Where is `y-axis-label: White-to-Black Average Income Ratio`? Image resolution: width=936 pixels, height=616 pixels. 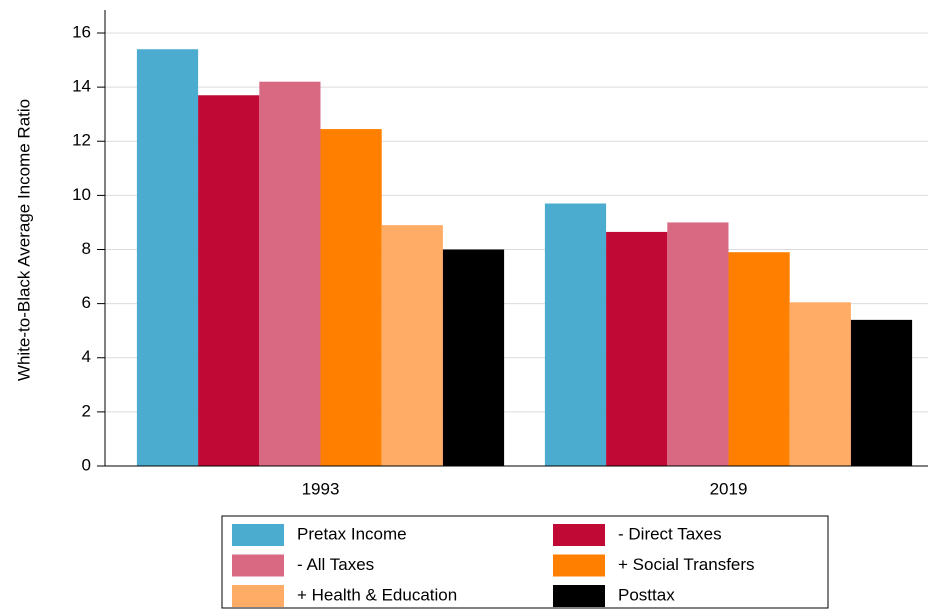 y-axis-label: White-to-Black Average Income Ratio is located at coordinates (23, 240).